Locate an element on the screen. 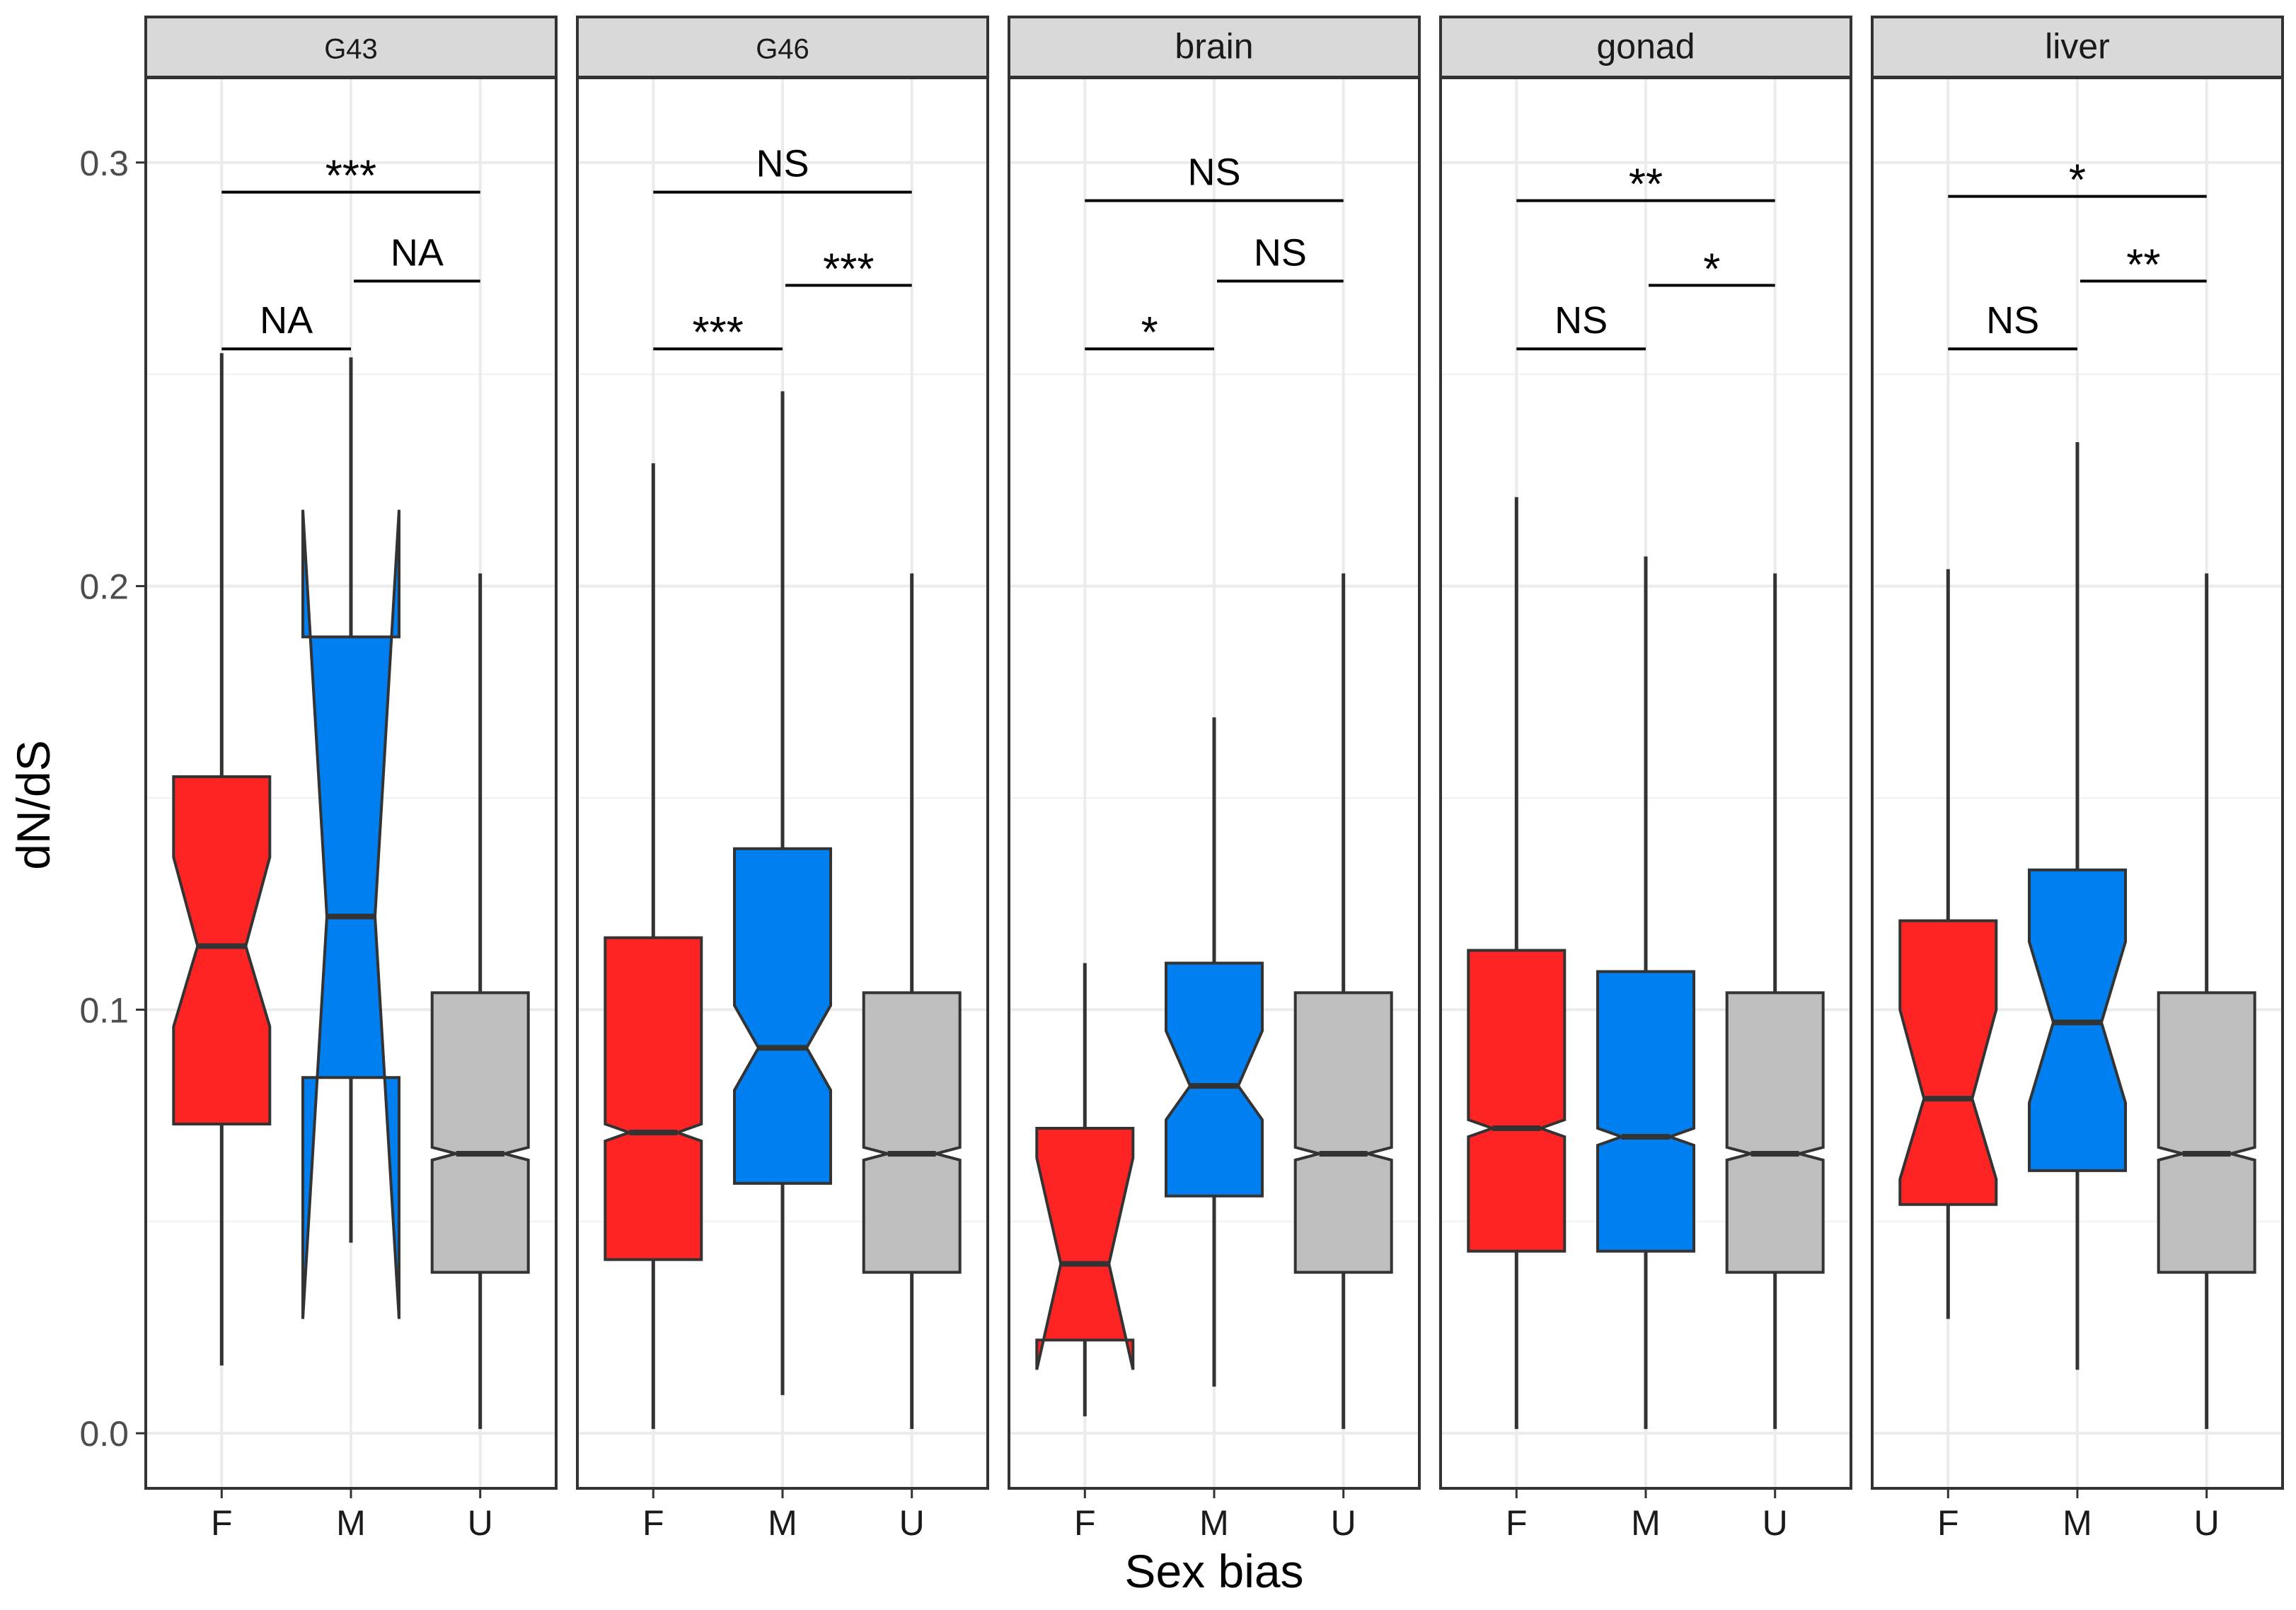 This screenshot has width=2296, height=1610. facet-strip-label: G43 is located at coordinates (351, 49).